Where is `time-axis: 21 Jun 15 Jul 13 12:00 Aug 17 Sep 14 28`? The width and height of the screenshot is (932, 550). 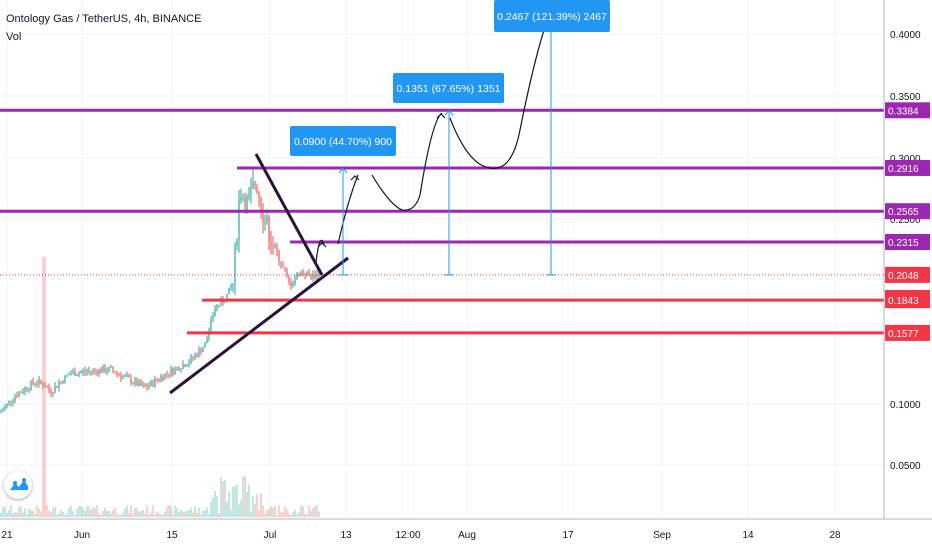
time-axis: 21 Jun 15 Jul 13 12:00 Aug 17 Sep 14 28 is located at coordinates (466, 529).